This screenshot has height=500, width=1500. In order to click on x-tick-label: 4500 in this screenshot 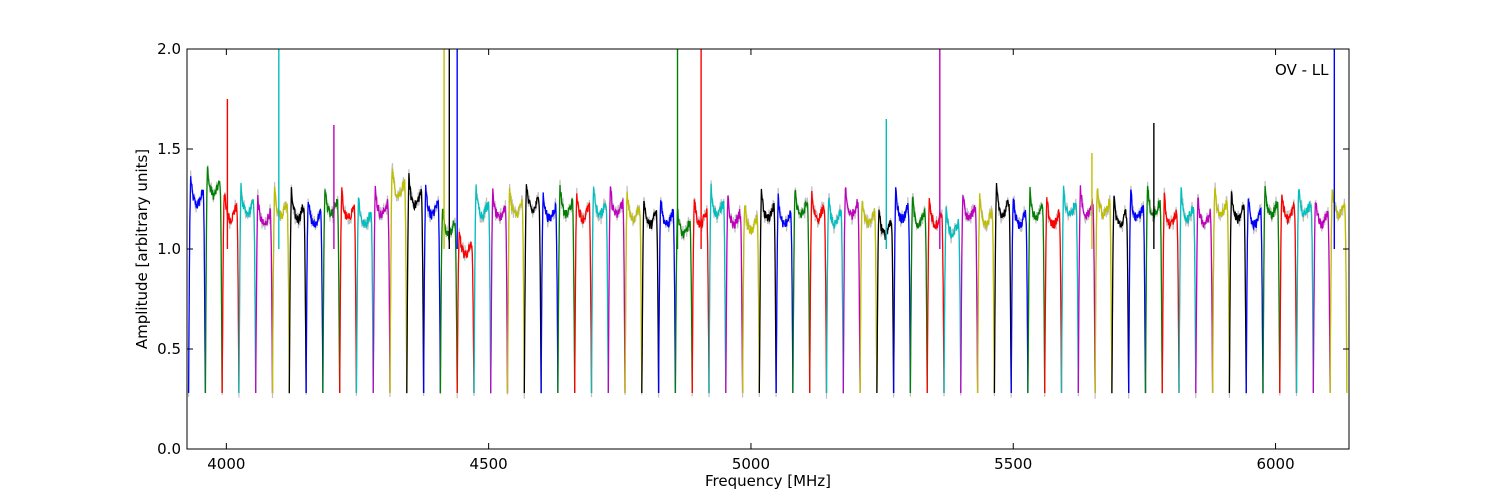, I will do `click(489, 464)`.